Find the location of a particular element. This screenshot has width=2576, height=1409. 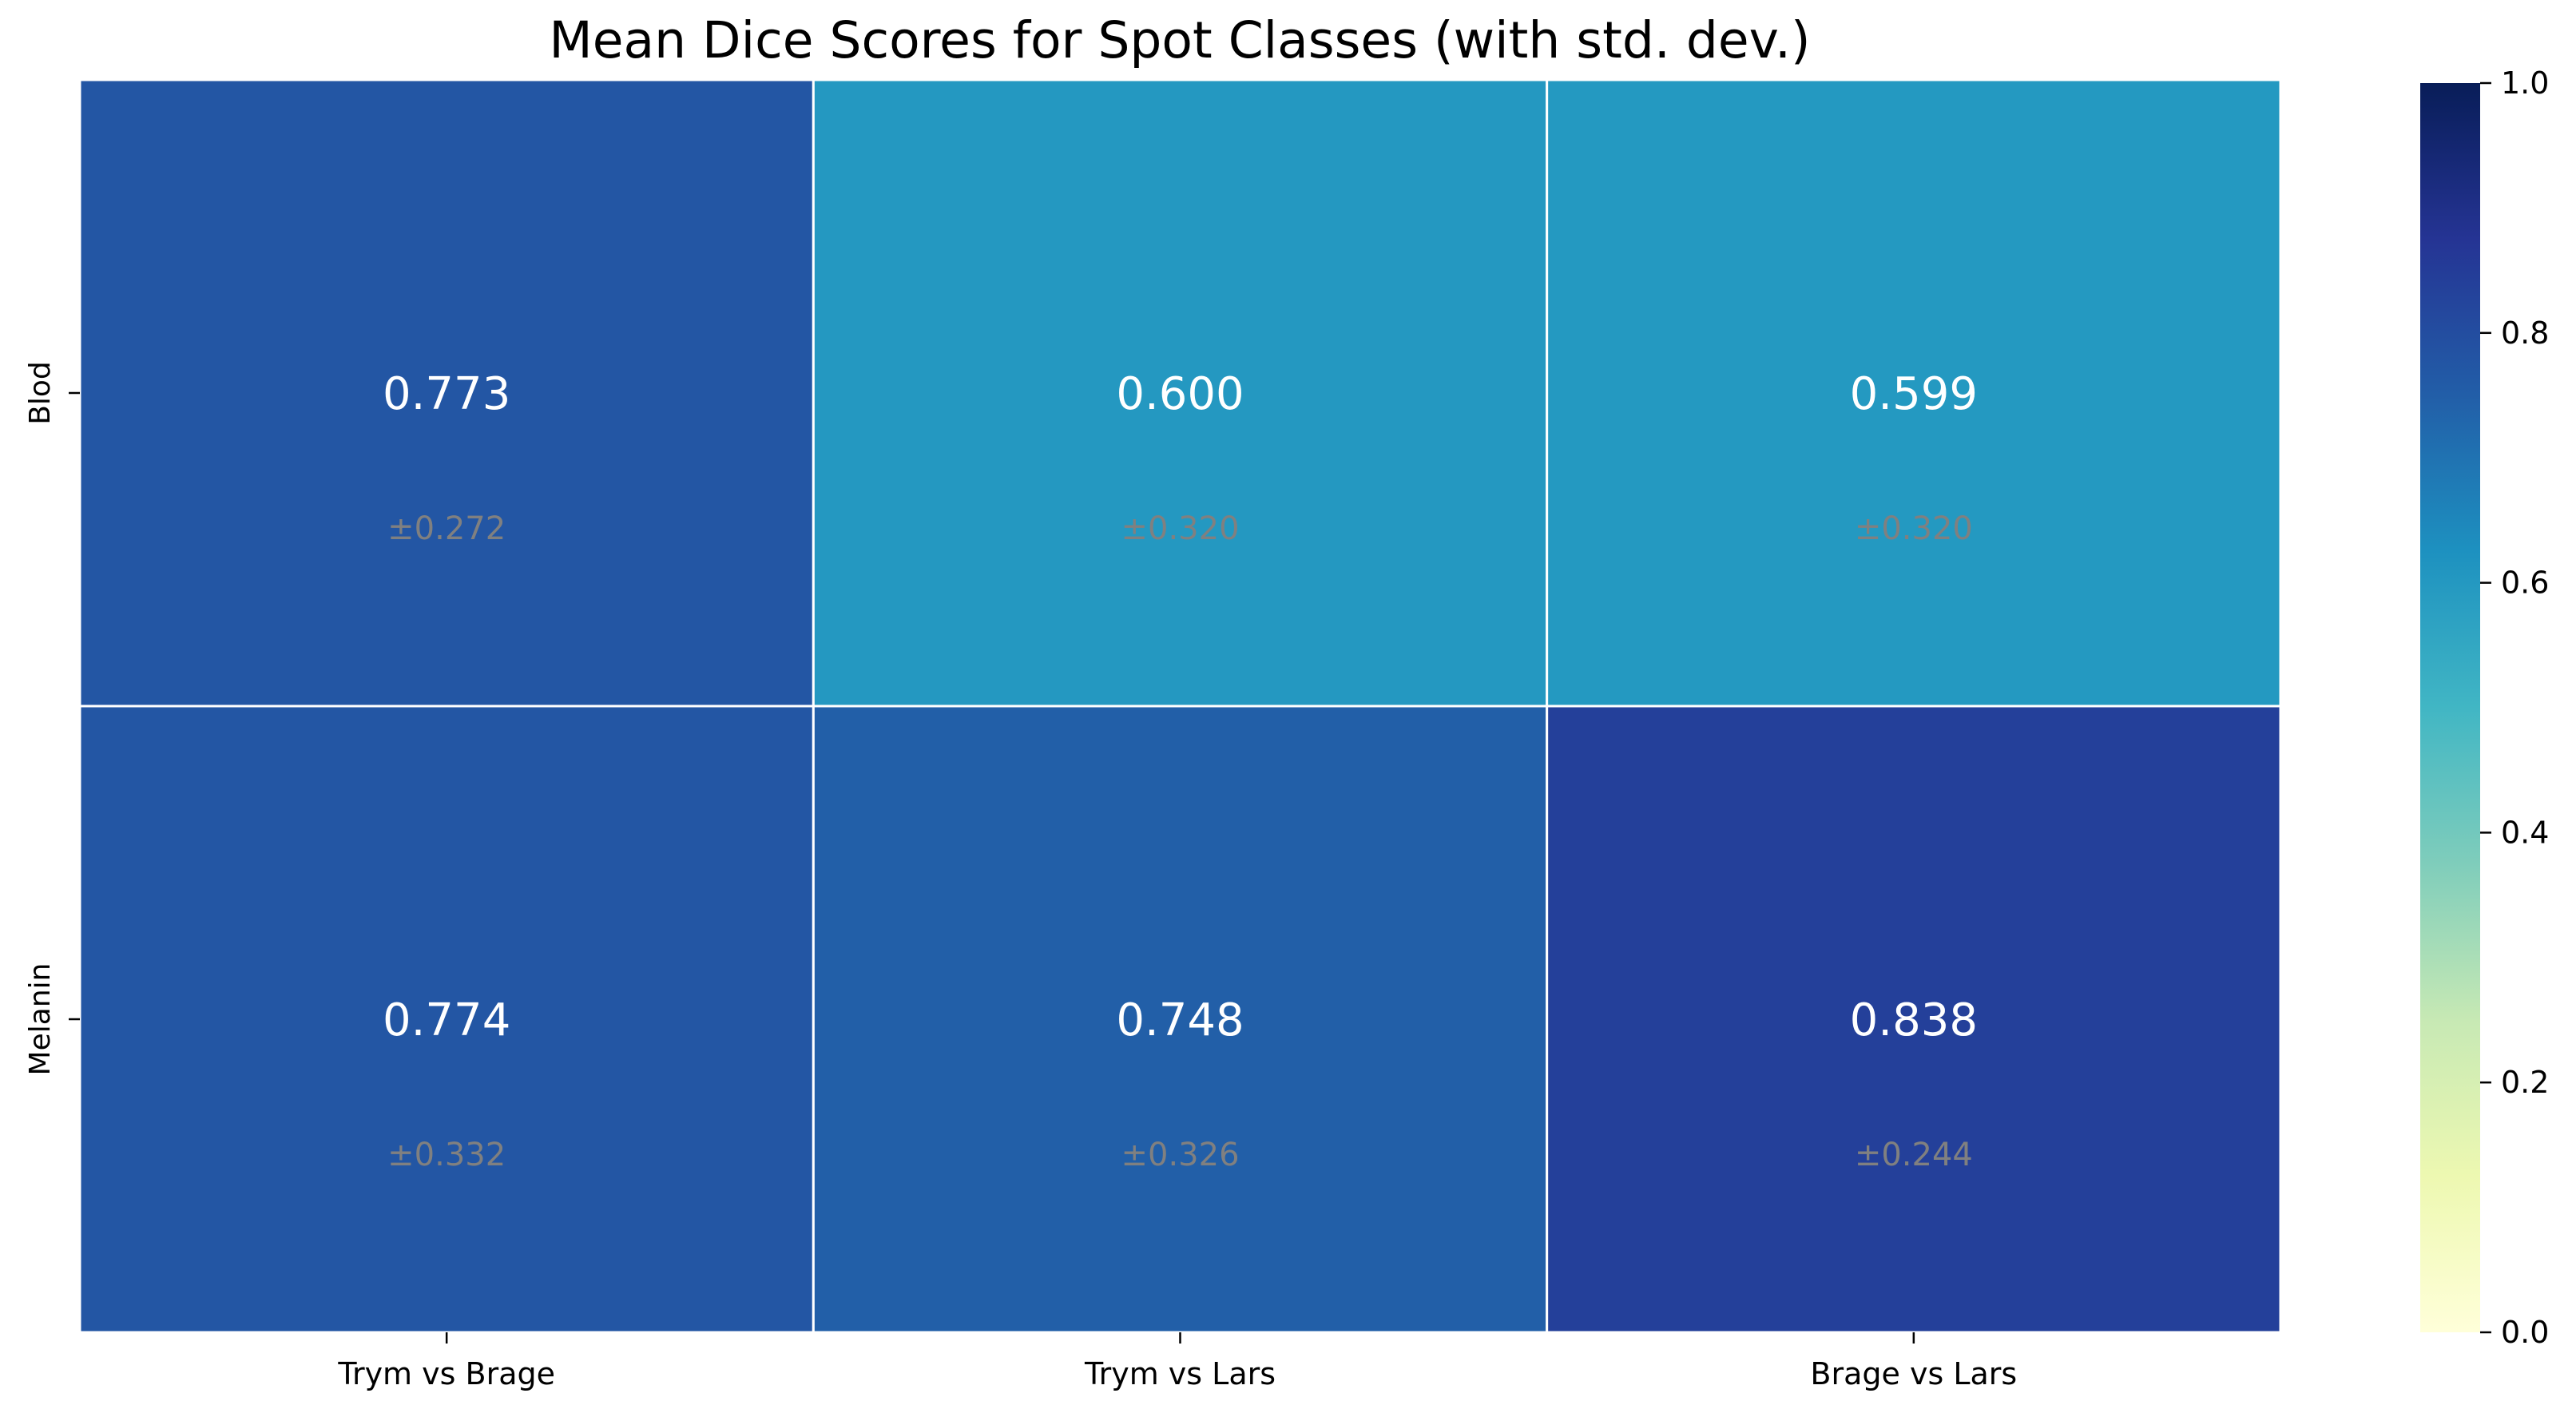

cell-value-label: 0.774 is located at coordinates (447, 1020).